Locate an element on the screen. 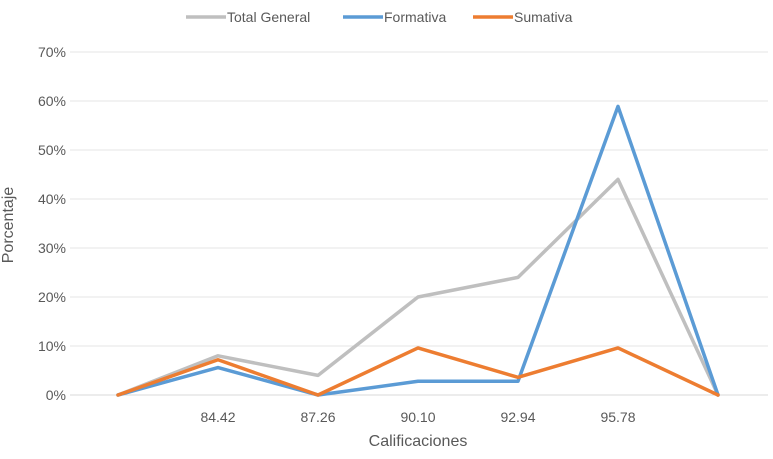 This screenshot has width=773, height=459. y-axis-title: Porcentaje is located at coordinates (8, 225).